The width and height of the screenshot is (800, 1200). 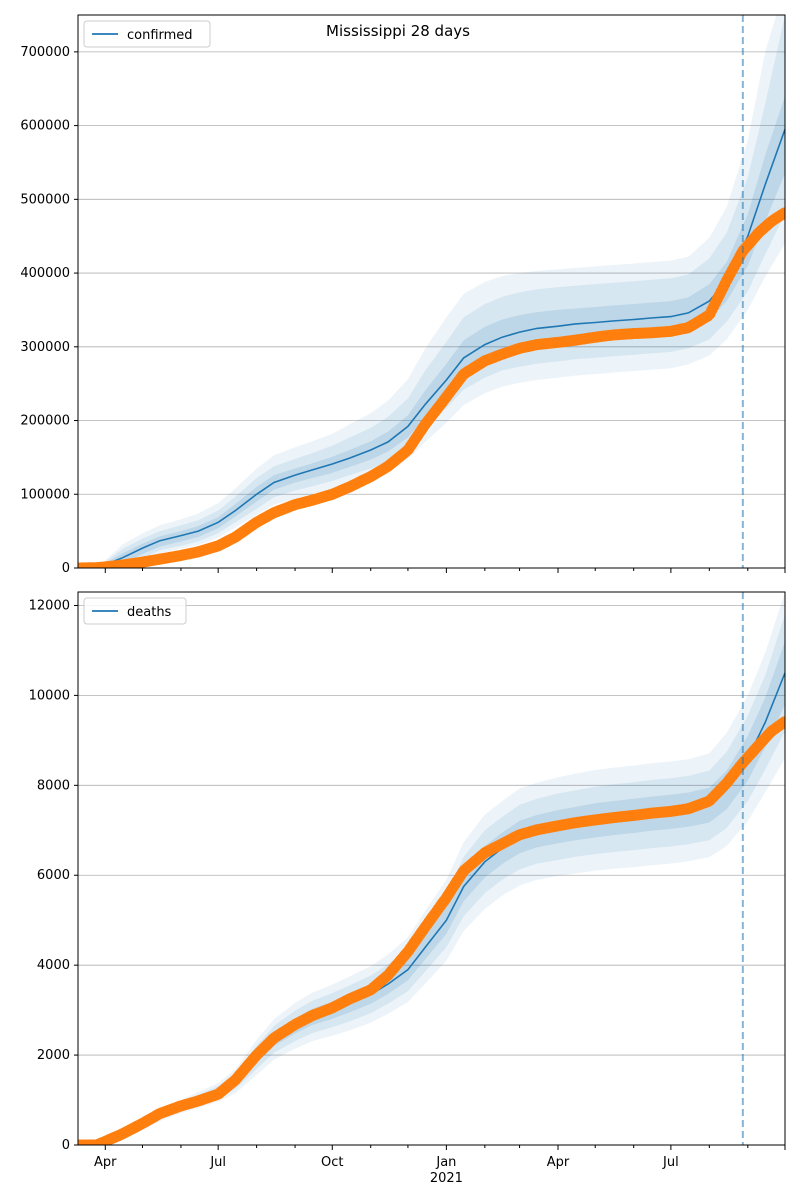 What do you see at coordinates (160, 35) in the screenshot?
I see `legend-label: confirmed` at bounding box center [160, 35].